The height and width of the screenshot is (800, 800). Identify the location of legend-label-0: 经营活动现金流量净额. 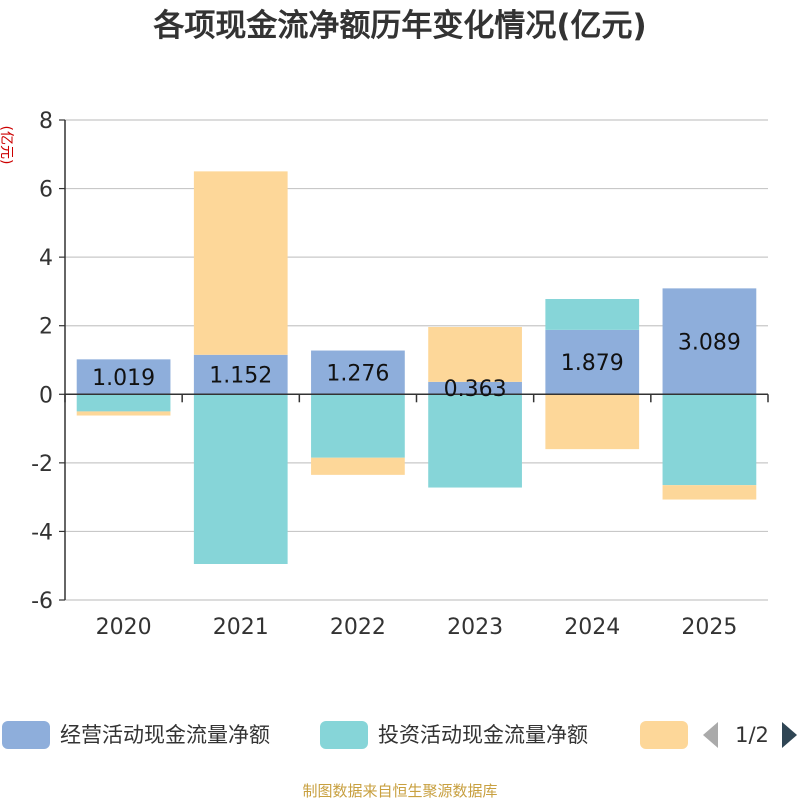
(165, 735).